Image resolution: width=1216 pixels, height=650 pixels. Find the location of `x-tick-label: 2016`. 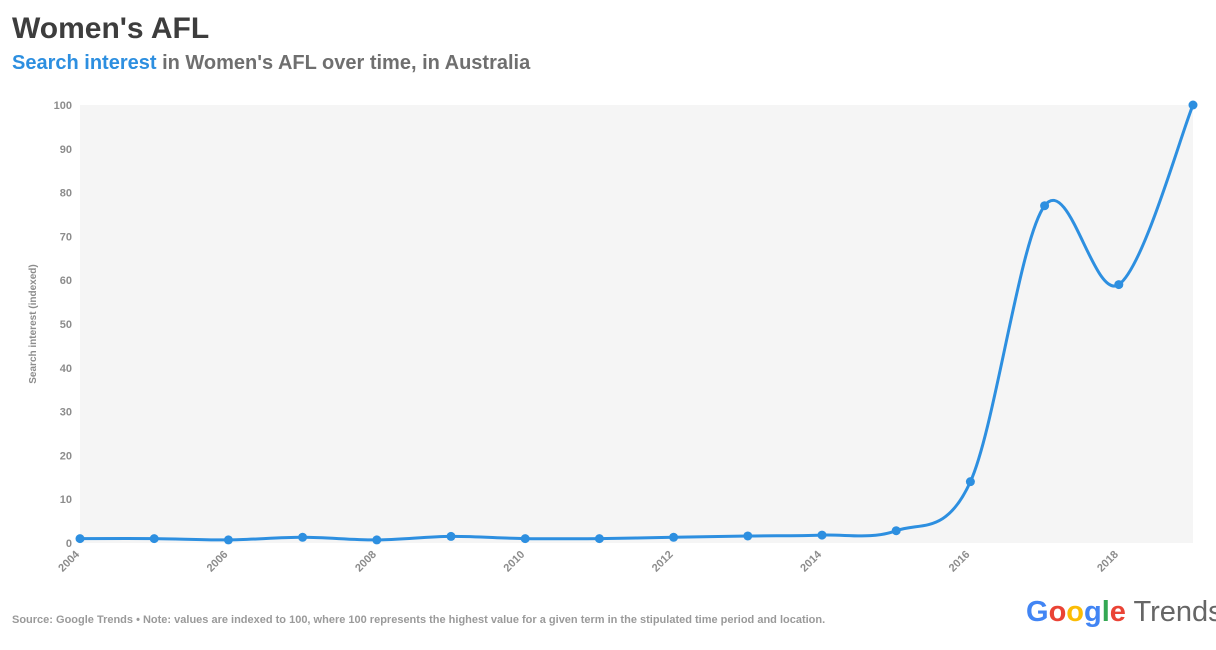

x-tick-label: 2016 is located at coordinates (960, 562).